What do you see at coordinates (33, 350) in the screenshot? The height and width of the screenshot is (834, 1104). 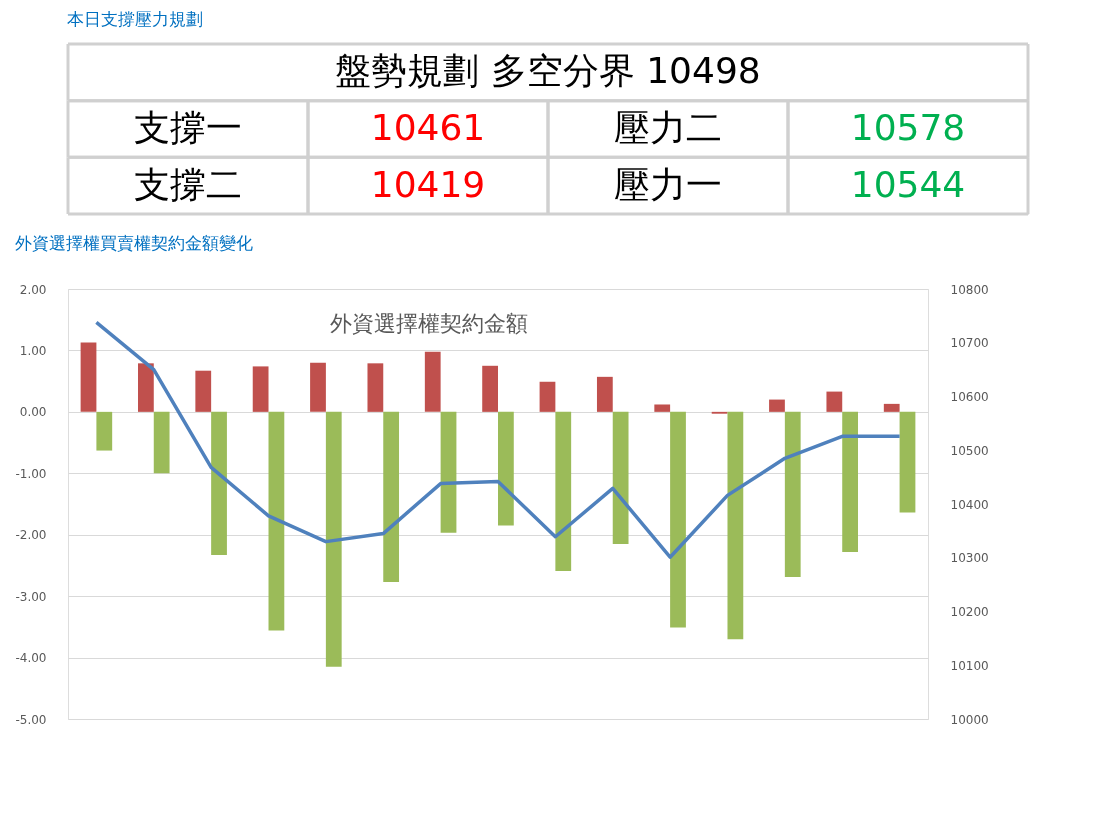 I see `y-tick-label: 1.00` at bounding box center [33, 350].